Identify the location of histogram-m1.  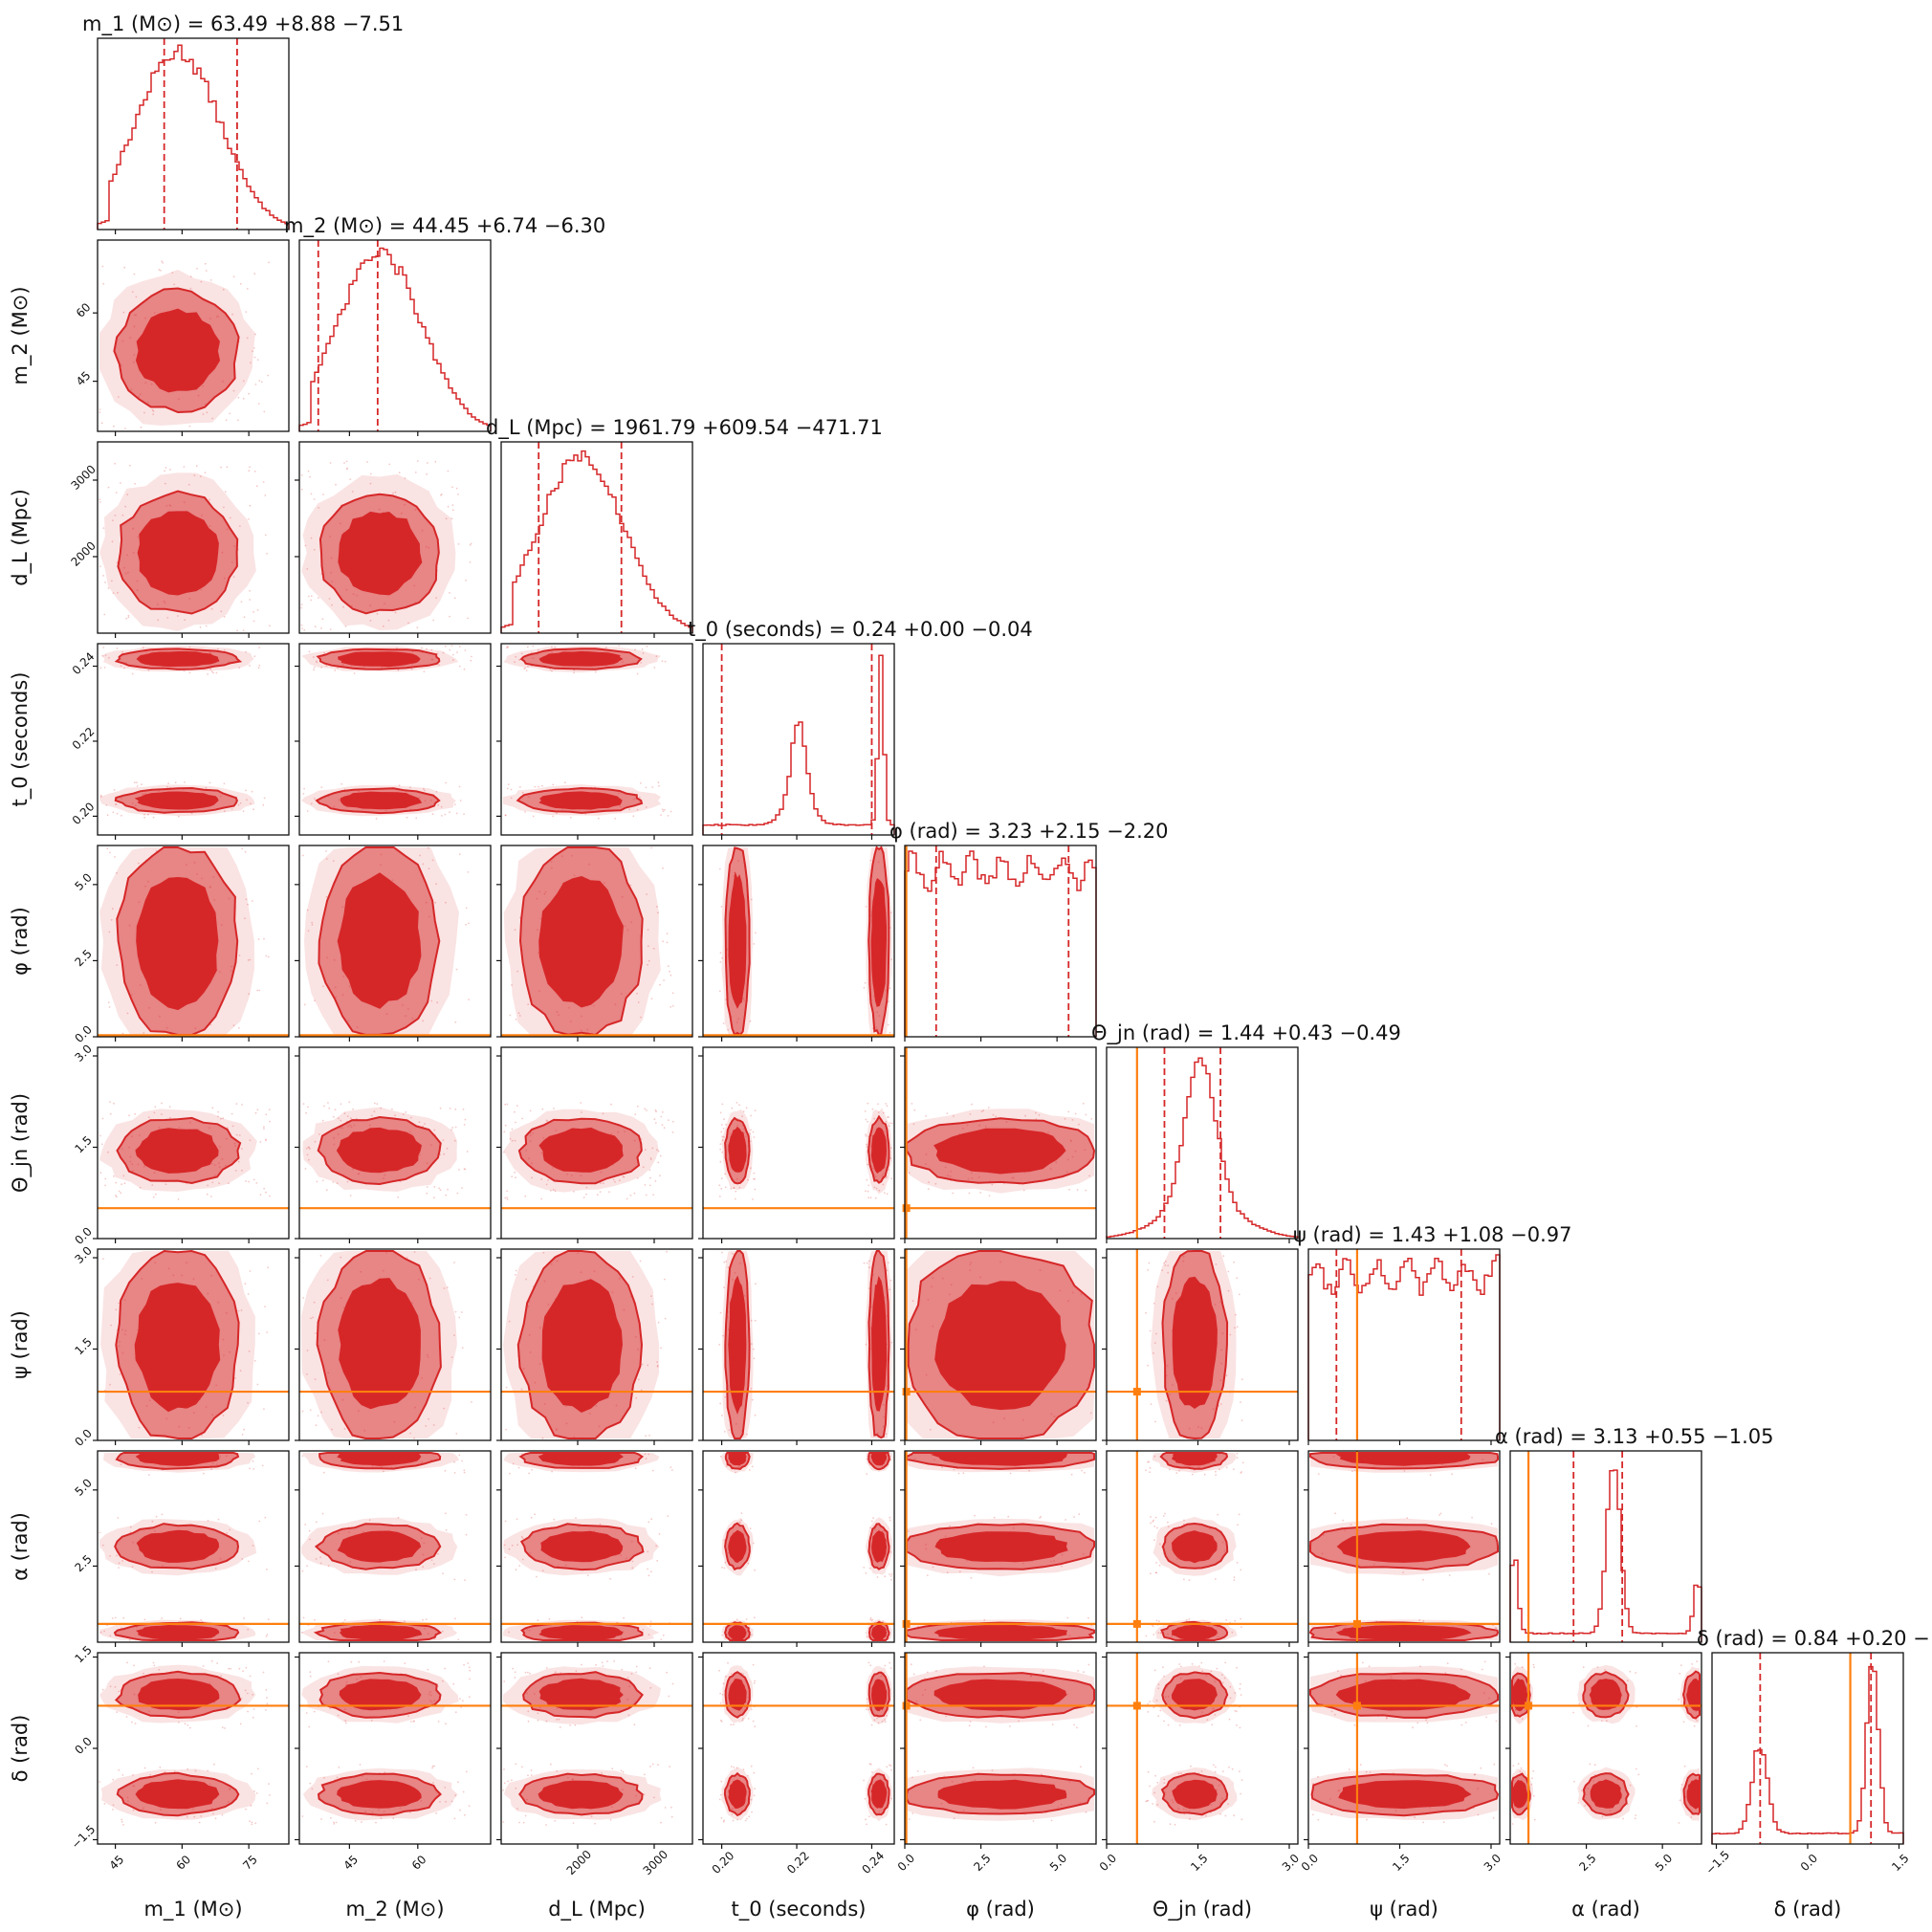
(193, 137).